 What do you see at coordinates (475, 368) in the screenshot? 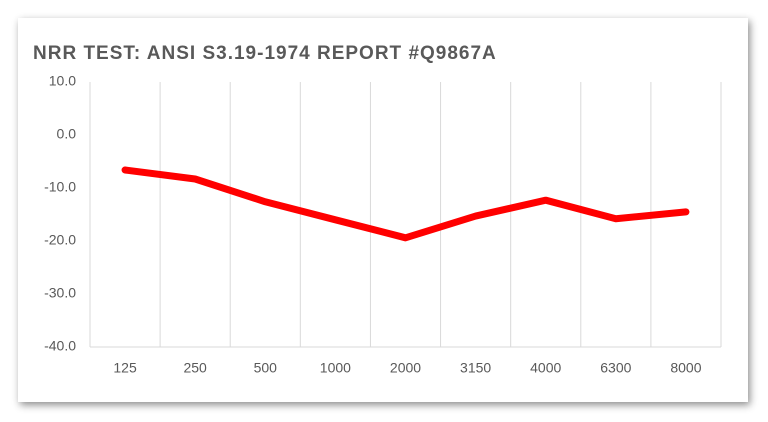
I see `x-tick-label: 3150` at bounding box center [475, 368].